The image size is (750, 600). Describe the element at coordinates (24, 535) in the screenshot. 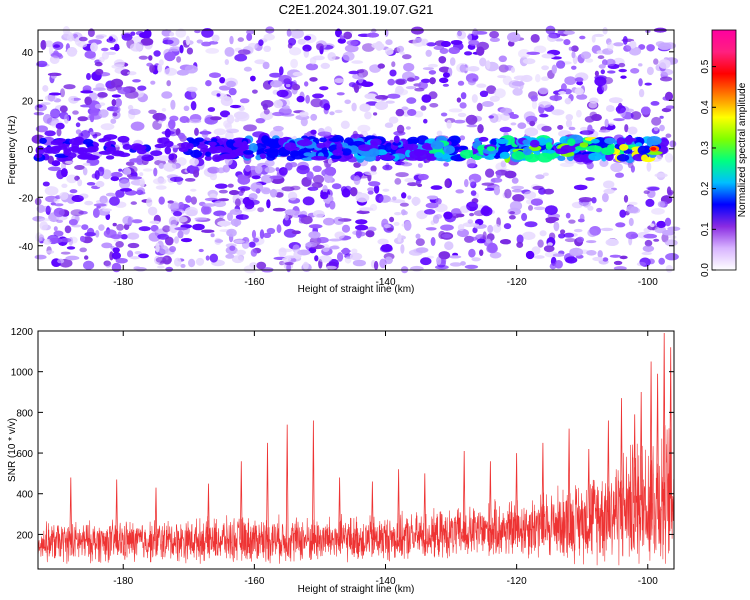

I see `y-tick-label: 200` at that location.